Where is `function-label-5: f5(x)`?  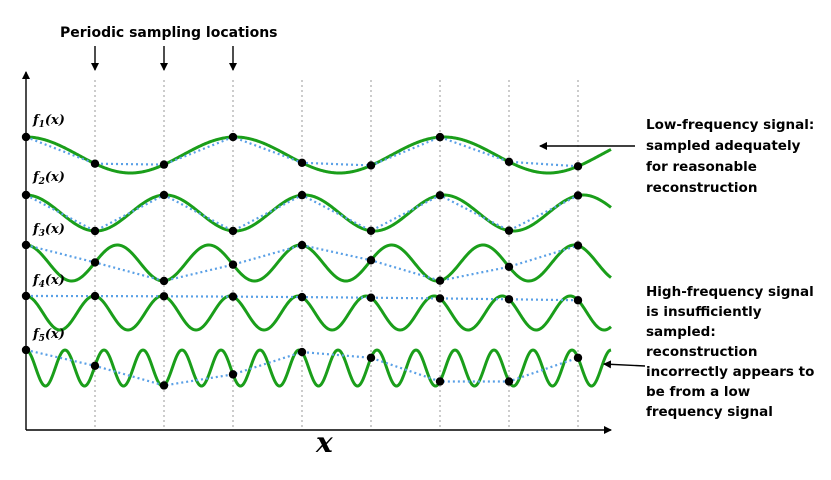 function-label-5: f5(x) is located at coordinates (48, 335).